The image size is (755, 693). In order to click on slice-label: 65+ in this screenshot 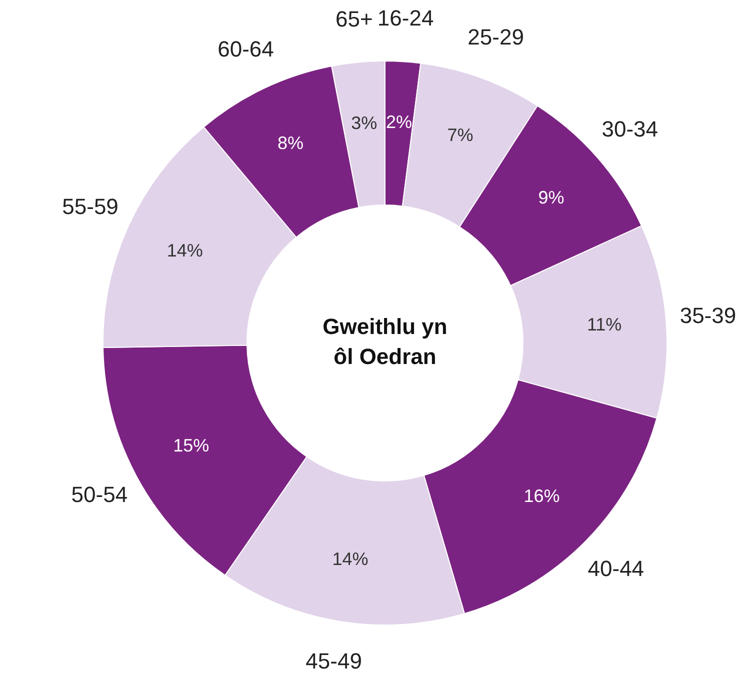, I will do `click(354, 19)`.